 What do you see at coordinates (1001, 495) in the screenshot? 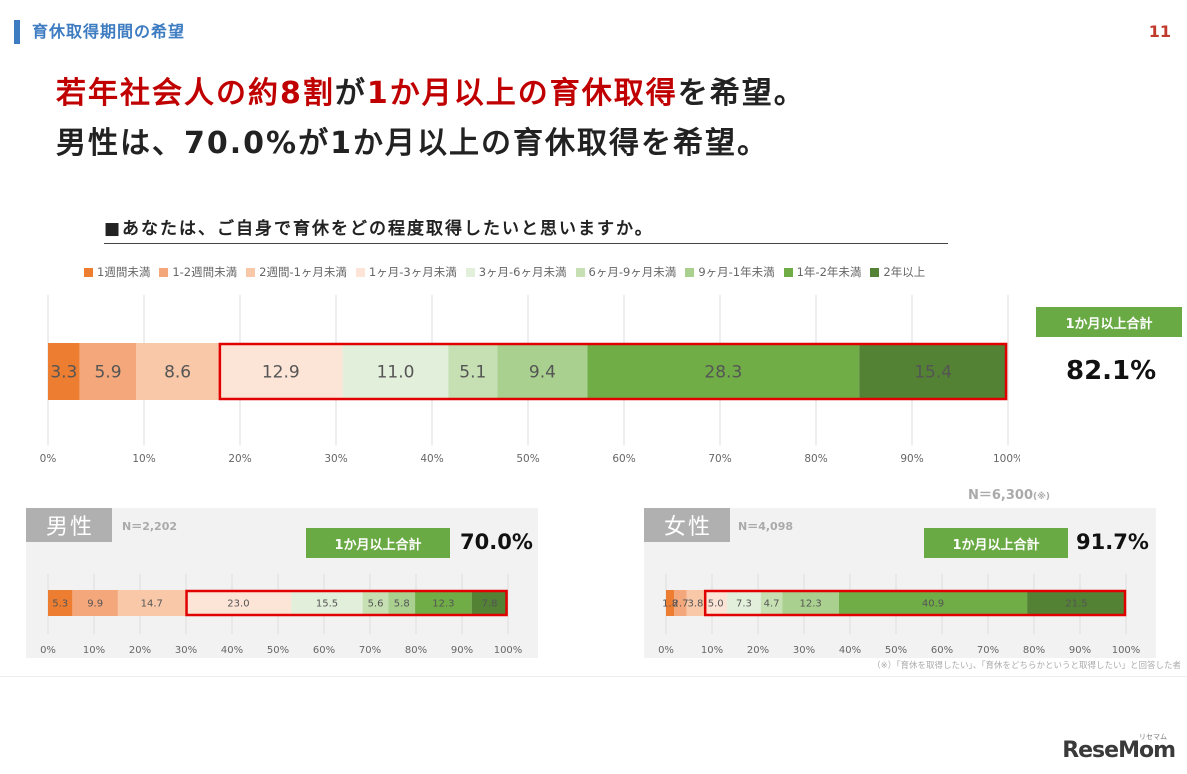
I see `sample-size-all-value: N＝6,300` at bounding box center [1001, 495].